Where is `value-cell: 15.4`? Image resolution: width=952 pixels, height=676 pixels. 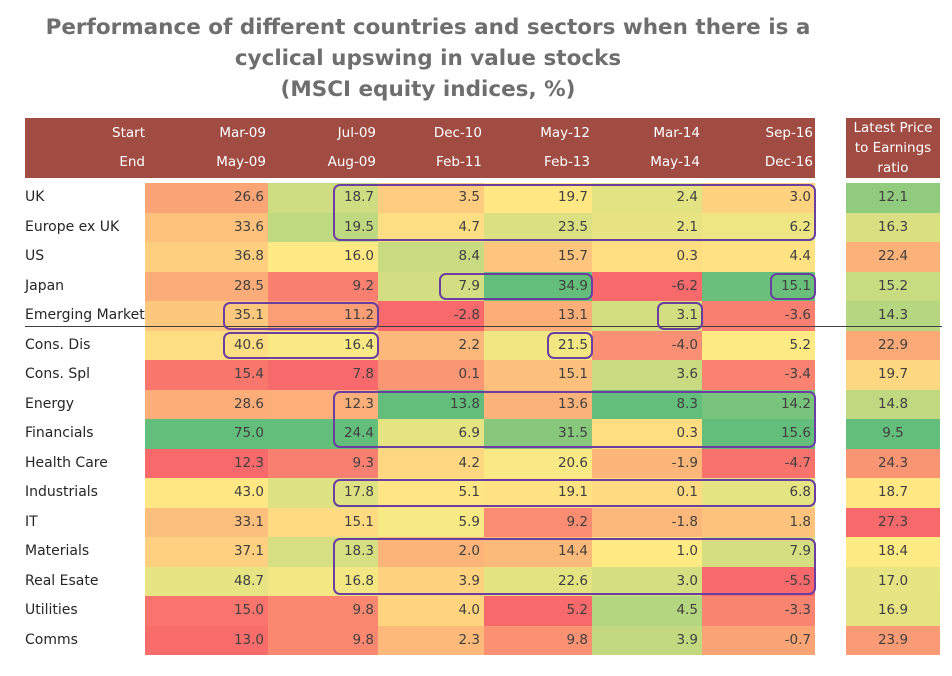
value-cell: 15.4 is located at coordinates (206, 375).